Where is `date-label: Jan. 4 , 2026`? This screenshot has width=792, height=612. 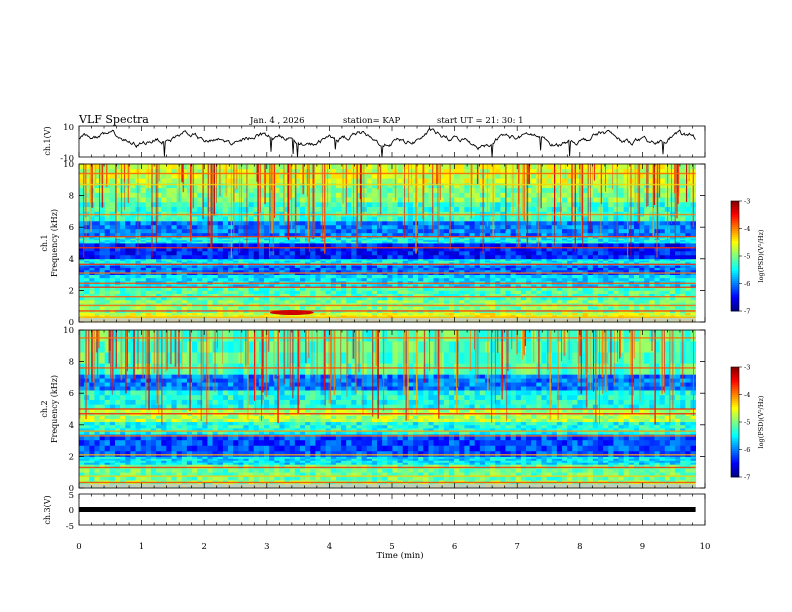
date-label: Jan. 4 , 2026 is located at coordinates (277, 121).